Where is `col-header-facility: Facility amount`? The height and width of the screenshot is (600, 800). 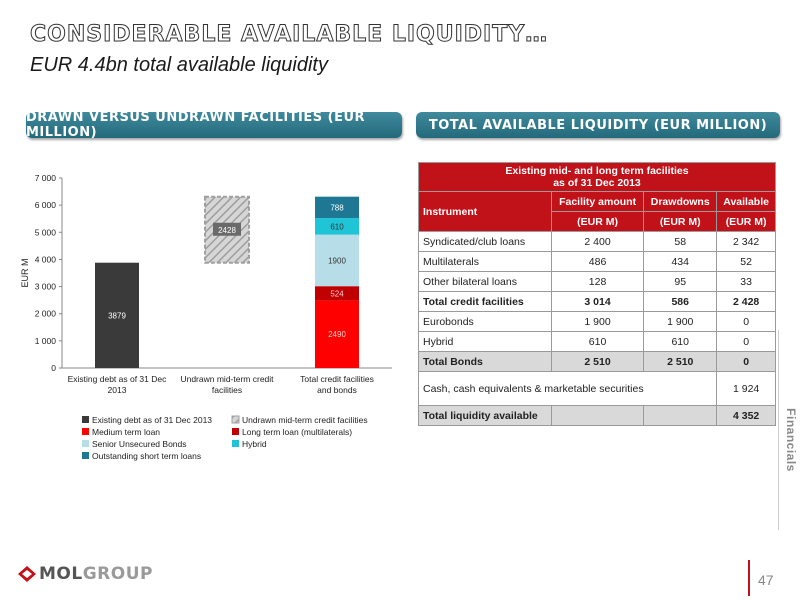
col-header-facility: Facility amount is located at coordinates (597, 201).